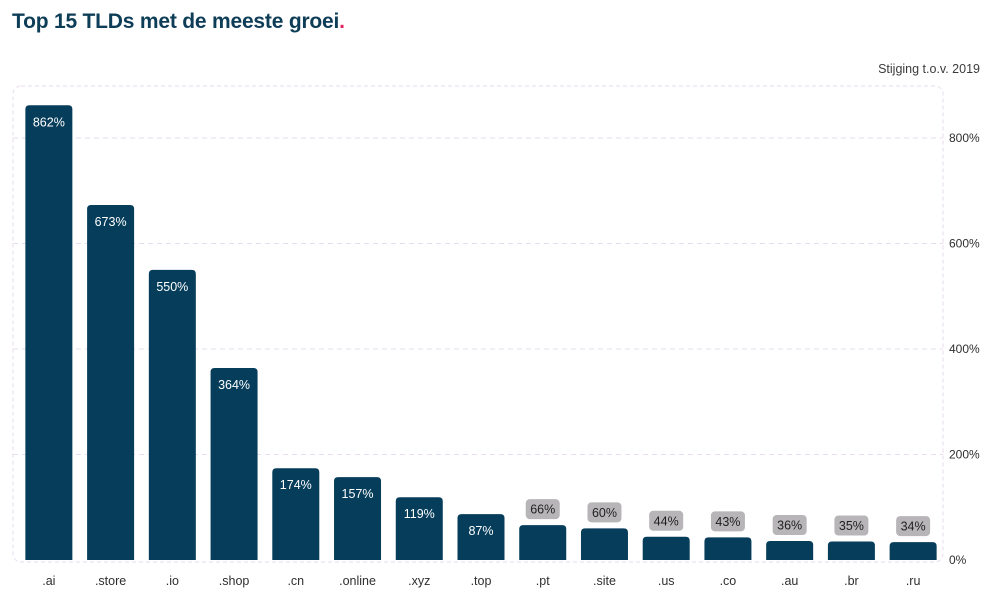 The height and width of the screenshot is (602, 996). What do you see at coordinates (543, 581) in the screenshot?
I see `category-label: .pt` at bounding box center [543, 581].